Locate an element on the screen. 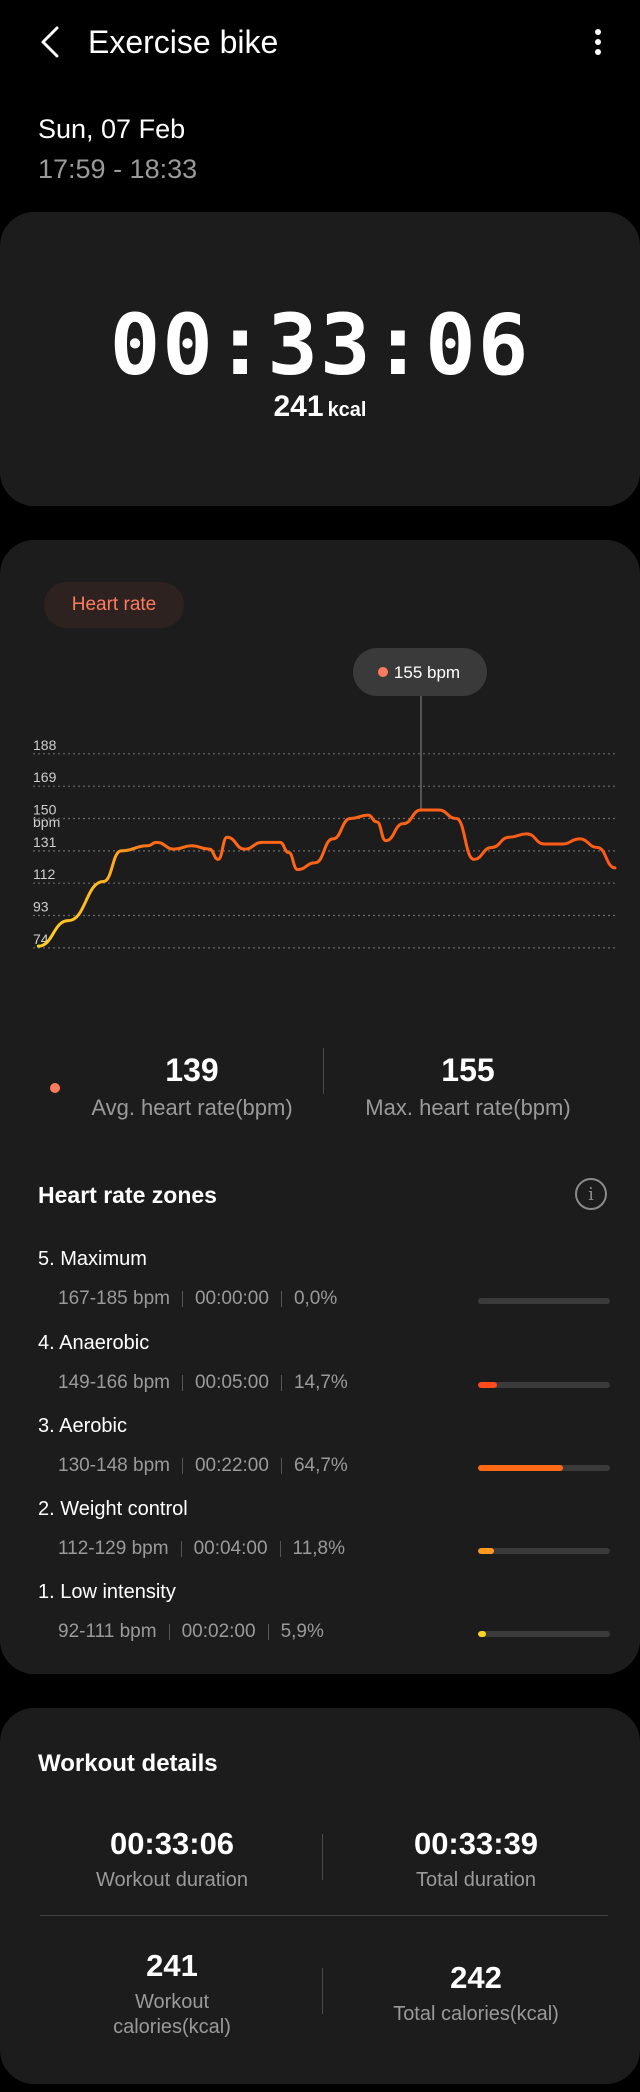 Image resolution: width=640 pixels, height=2092 pixels. avg-heart-rate-value: 139 is located at coordinates (192, 1070).